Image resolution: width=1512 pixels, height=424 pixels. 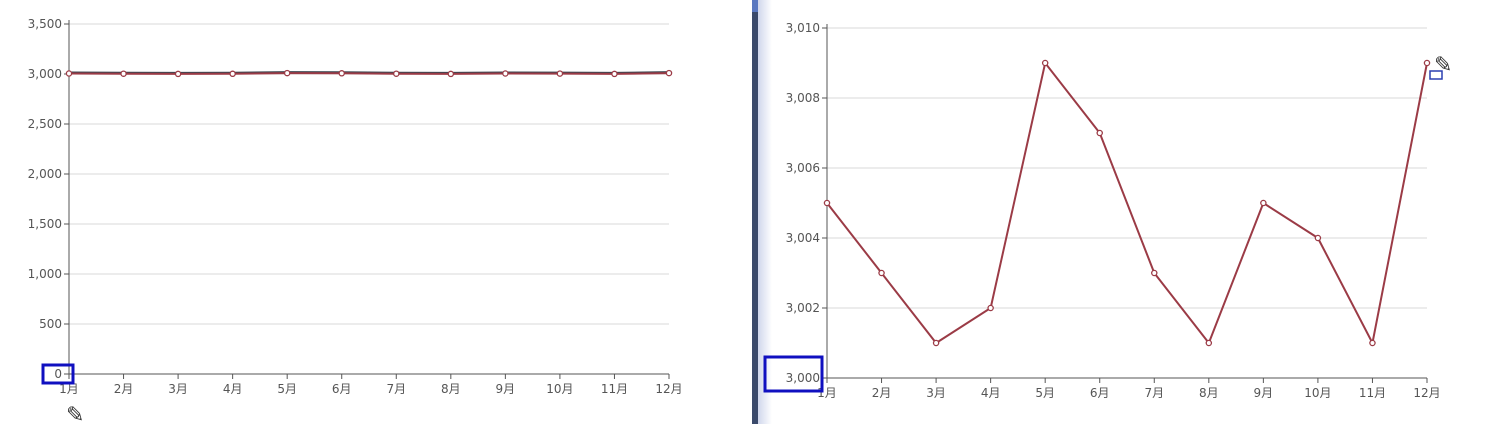 I want to click on y-tick-label: 3,008, so click(x=803, y=98).